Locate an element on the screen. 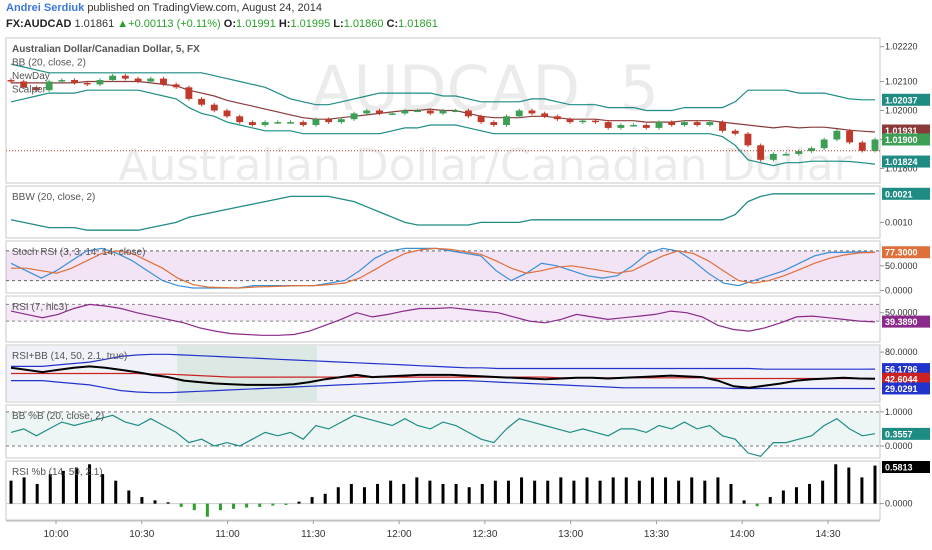 The image size is (932, 550). x-tick-label: 14:00 is located at coordinates (742, 534).